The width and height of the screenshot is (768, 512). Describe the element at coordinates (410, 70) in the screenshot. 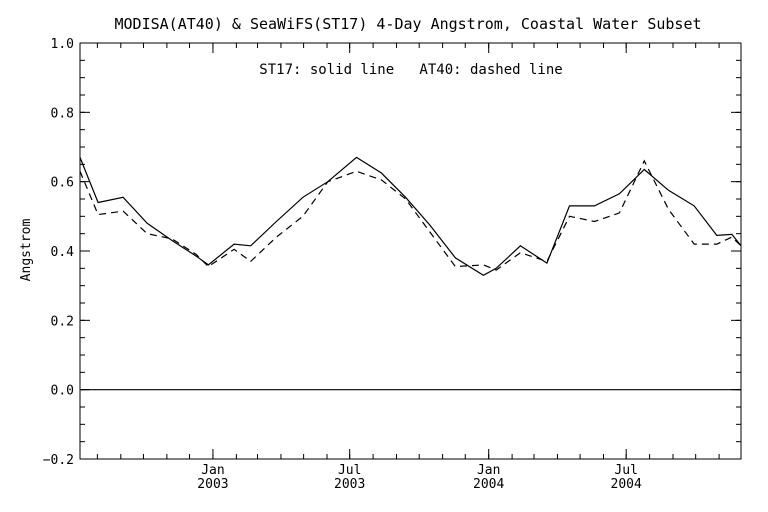

I see `legend-annotation: ST17: solid line AT40: dashed line` at that location.